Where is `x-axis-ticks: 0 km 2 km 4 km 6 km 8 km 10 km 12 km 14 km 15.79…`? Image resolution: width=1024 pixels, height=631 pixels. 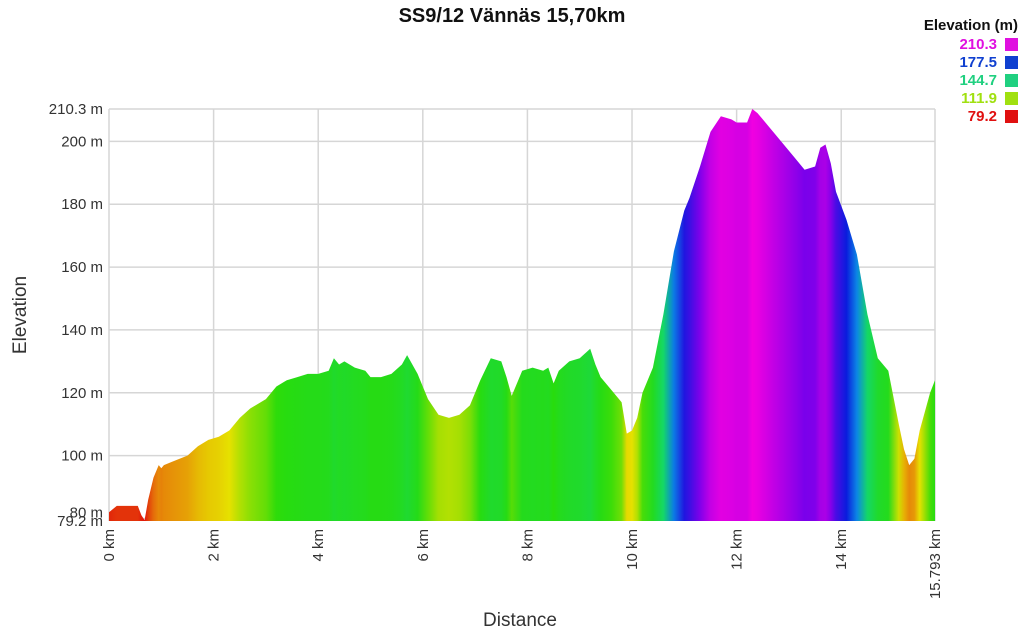
x-axis-ticks: 0 km 2 km 4 km 6 km 8 km 10 km 12 km 14 km 15.79… is located at coordinates (522, 564).